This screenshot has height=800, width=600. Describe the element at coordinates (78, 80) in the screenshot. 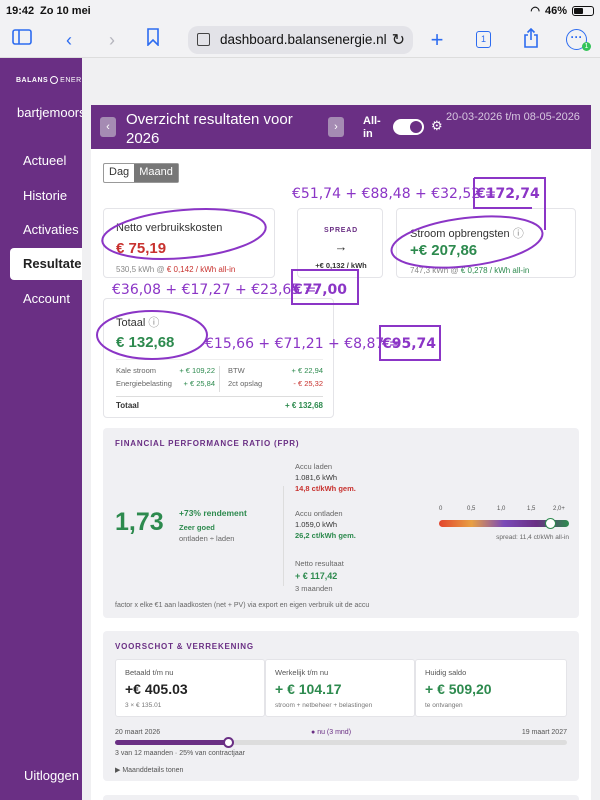

I see `logo-text-light: ENERGIE` at that location.